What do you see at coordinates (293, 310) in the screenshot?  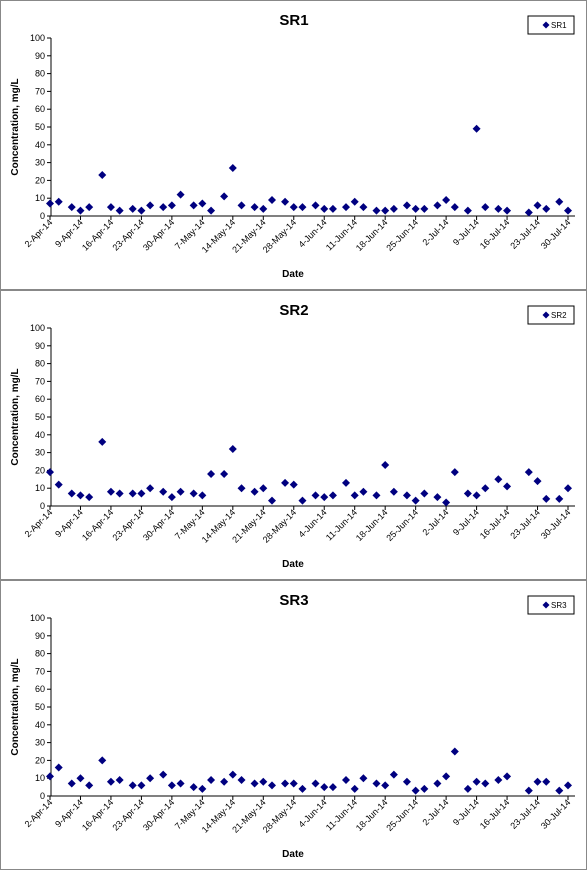 I see `chart-title: SR2` at bounding box center [293, 310].